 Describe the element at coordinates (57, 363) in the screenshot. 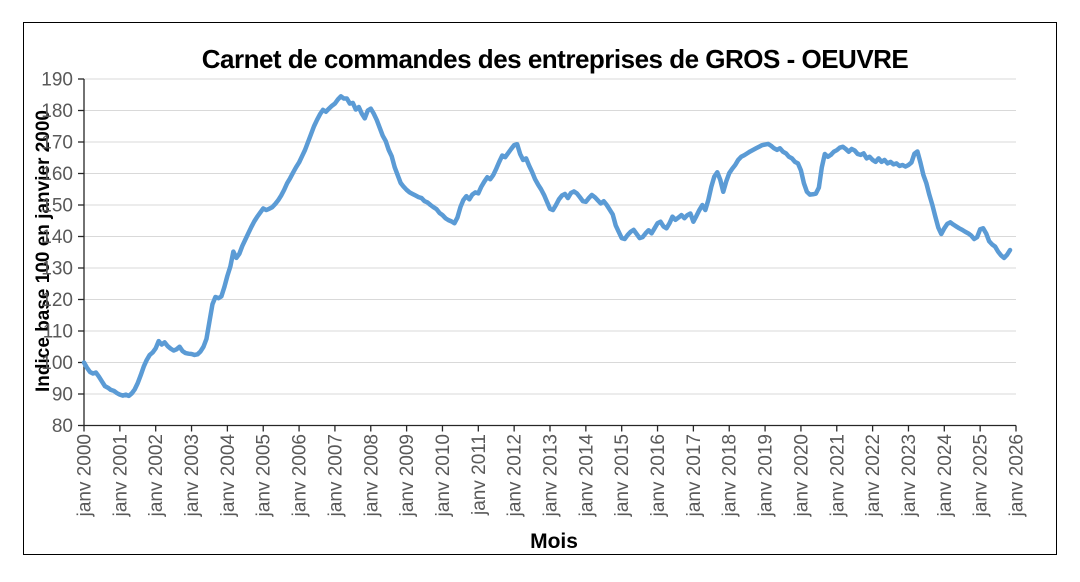

I see `y-tick-label: 100` at that location.